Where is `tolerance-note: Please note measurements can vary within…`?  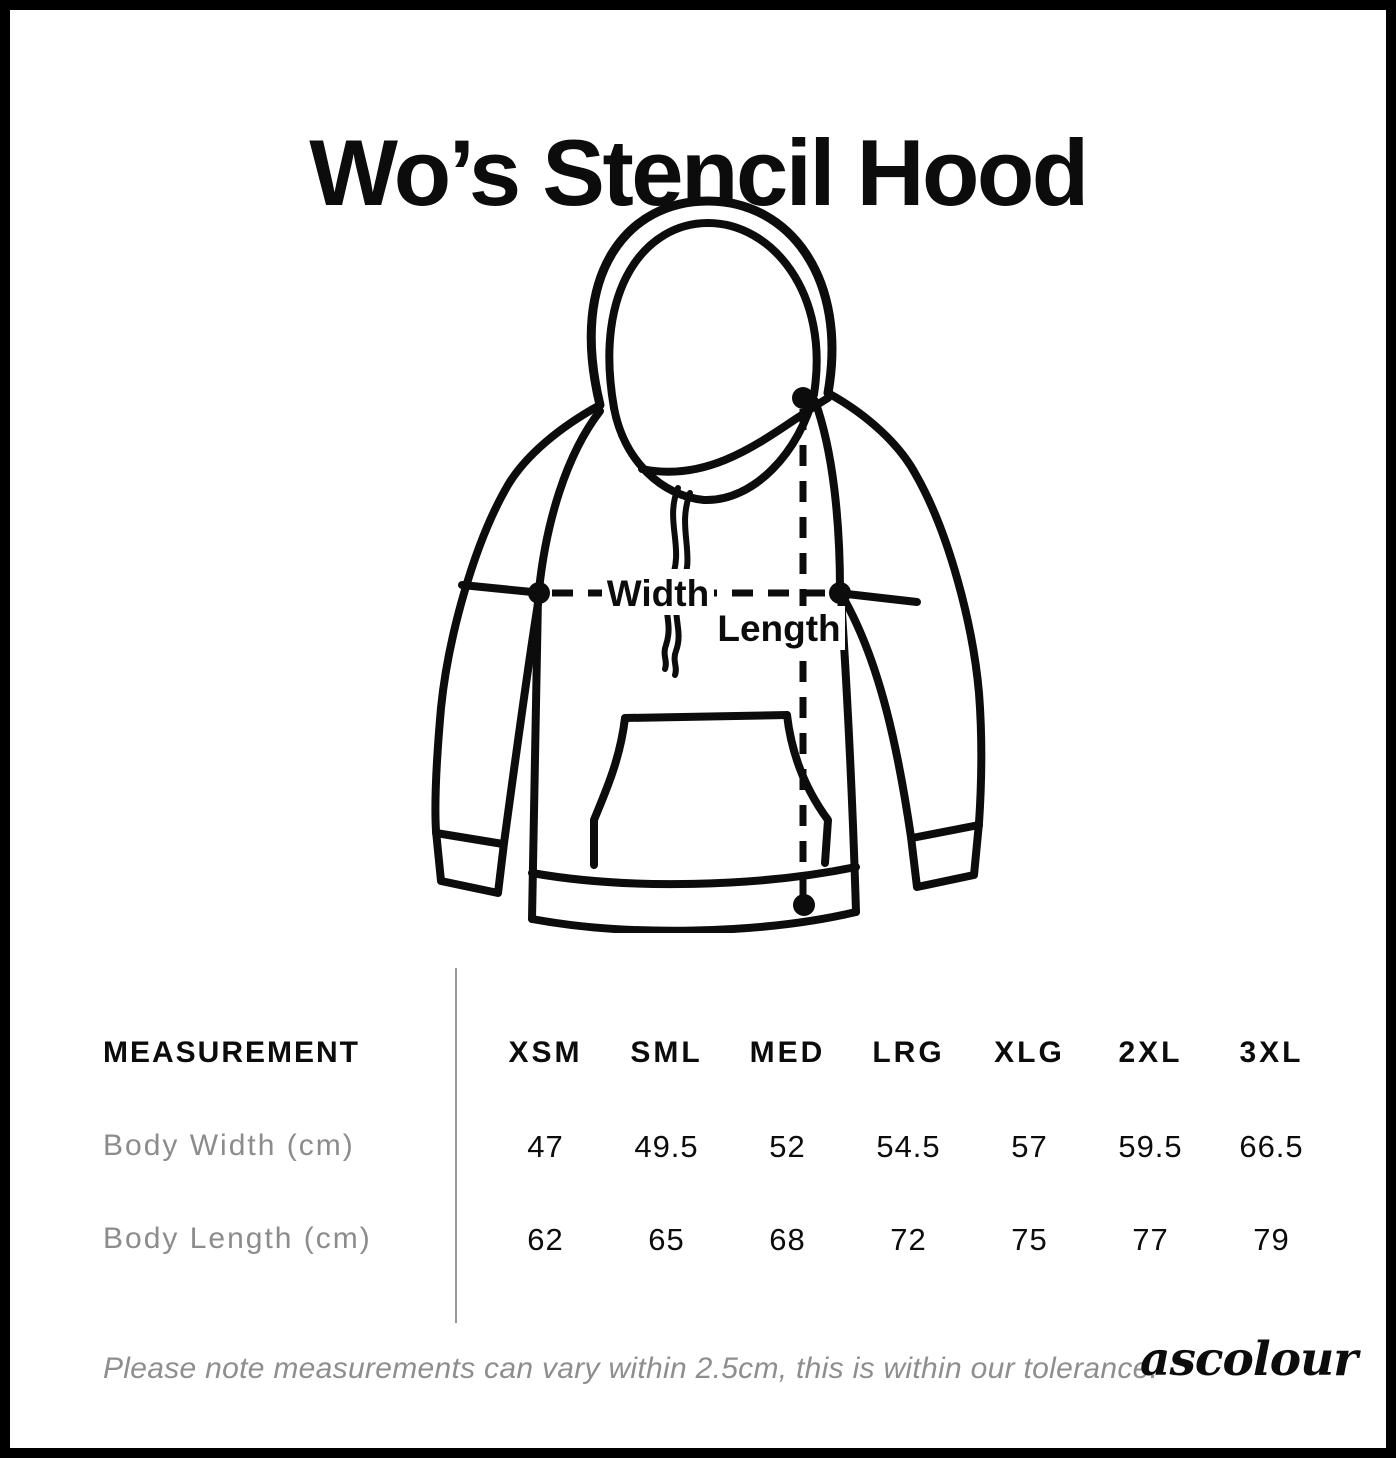
tolerance-note: Please note measurements can vary within… is located at coordinates (631, 1368).